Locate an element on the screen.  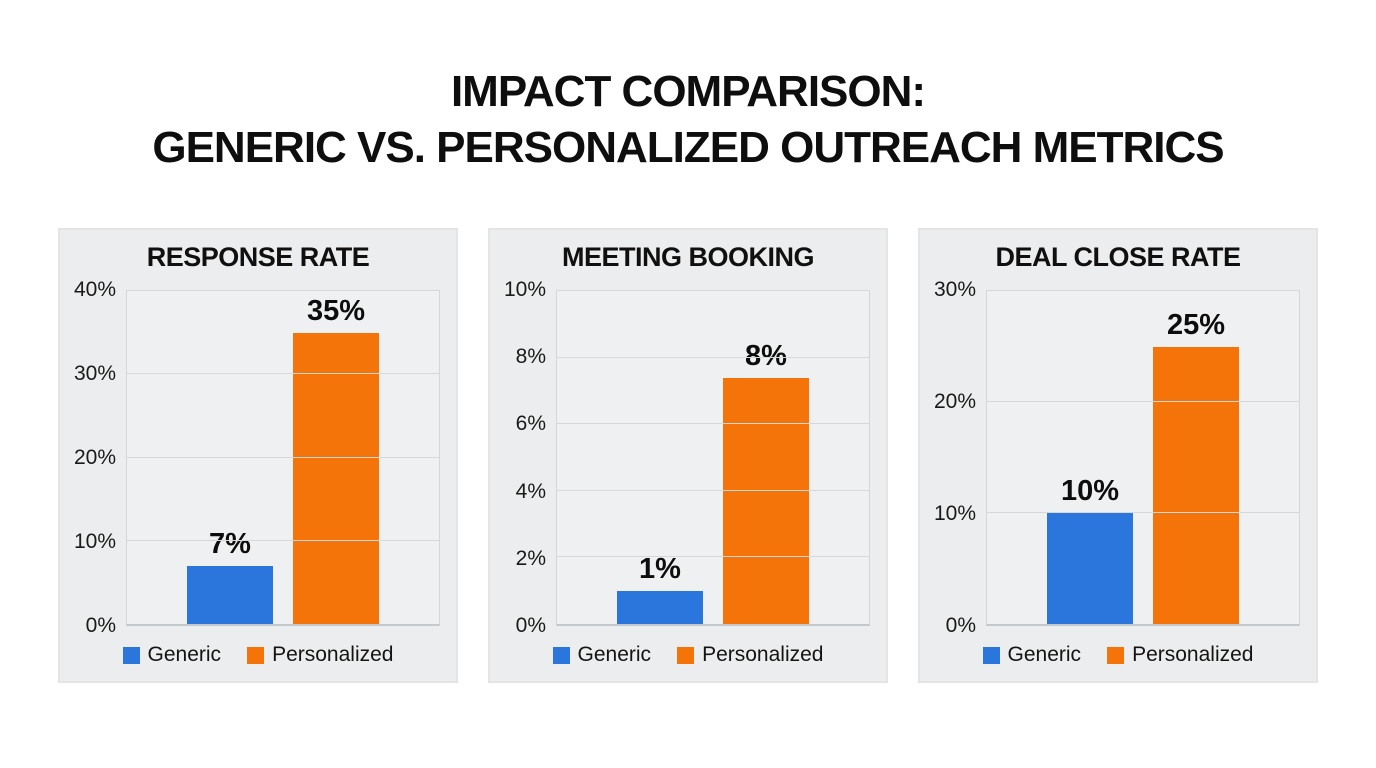
plot-area: 7% 35% is located at coordinates (283, 458).